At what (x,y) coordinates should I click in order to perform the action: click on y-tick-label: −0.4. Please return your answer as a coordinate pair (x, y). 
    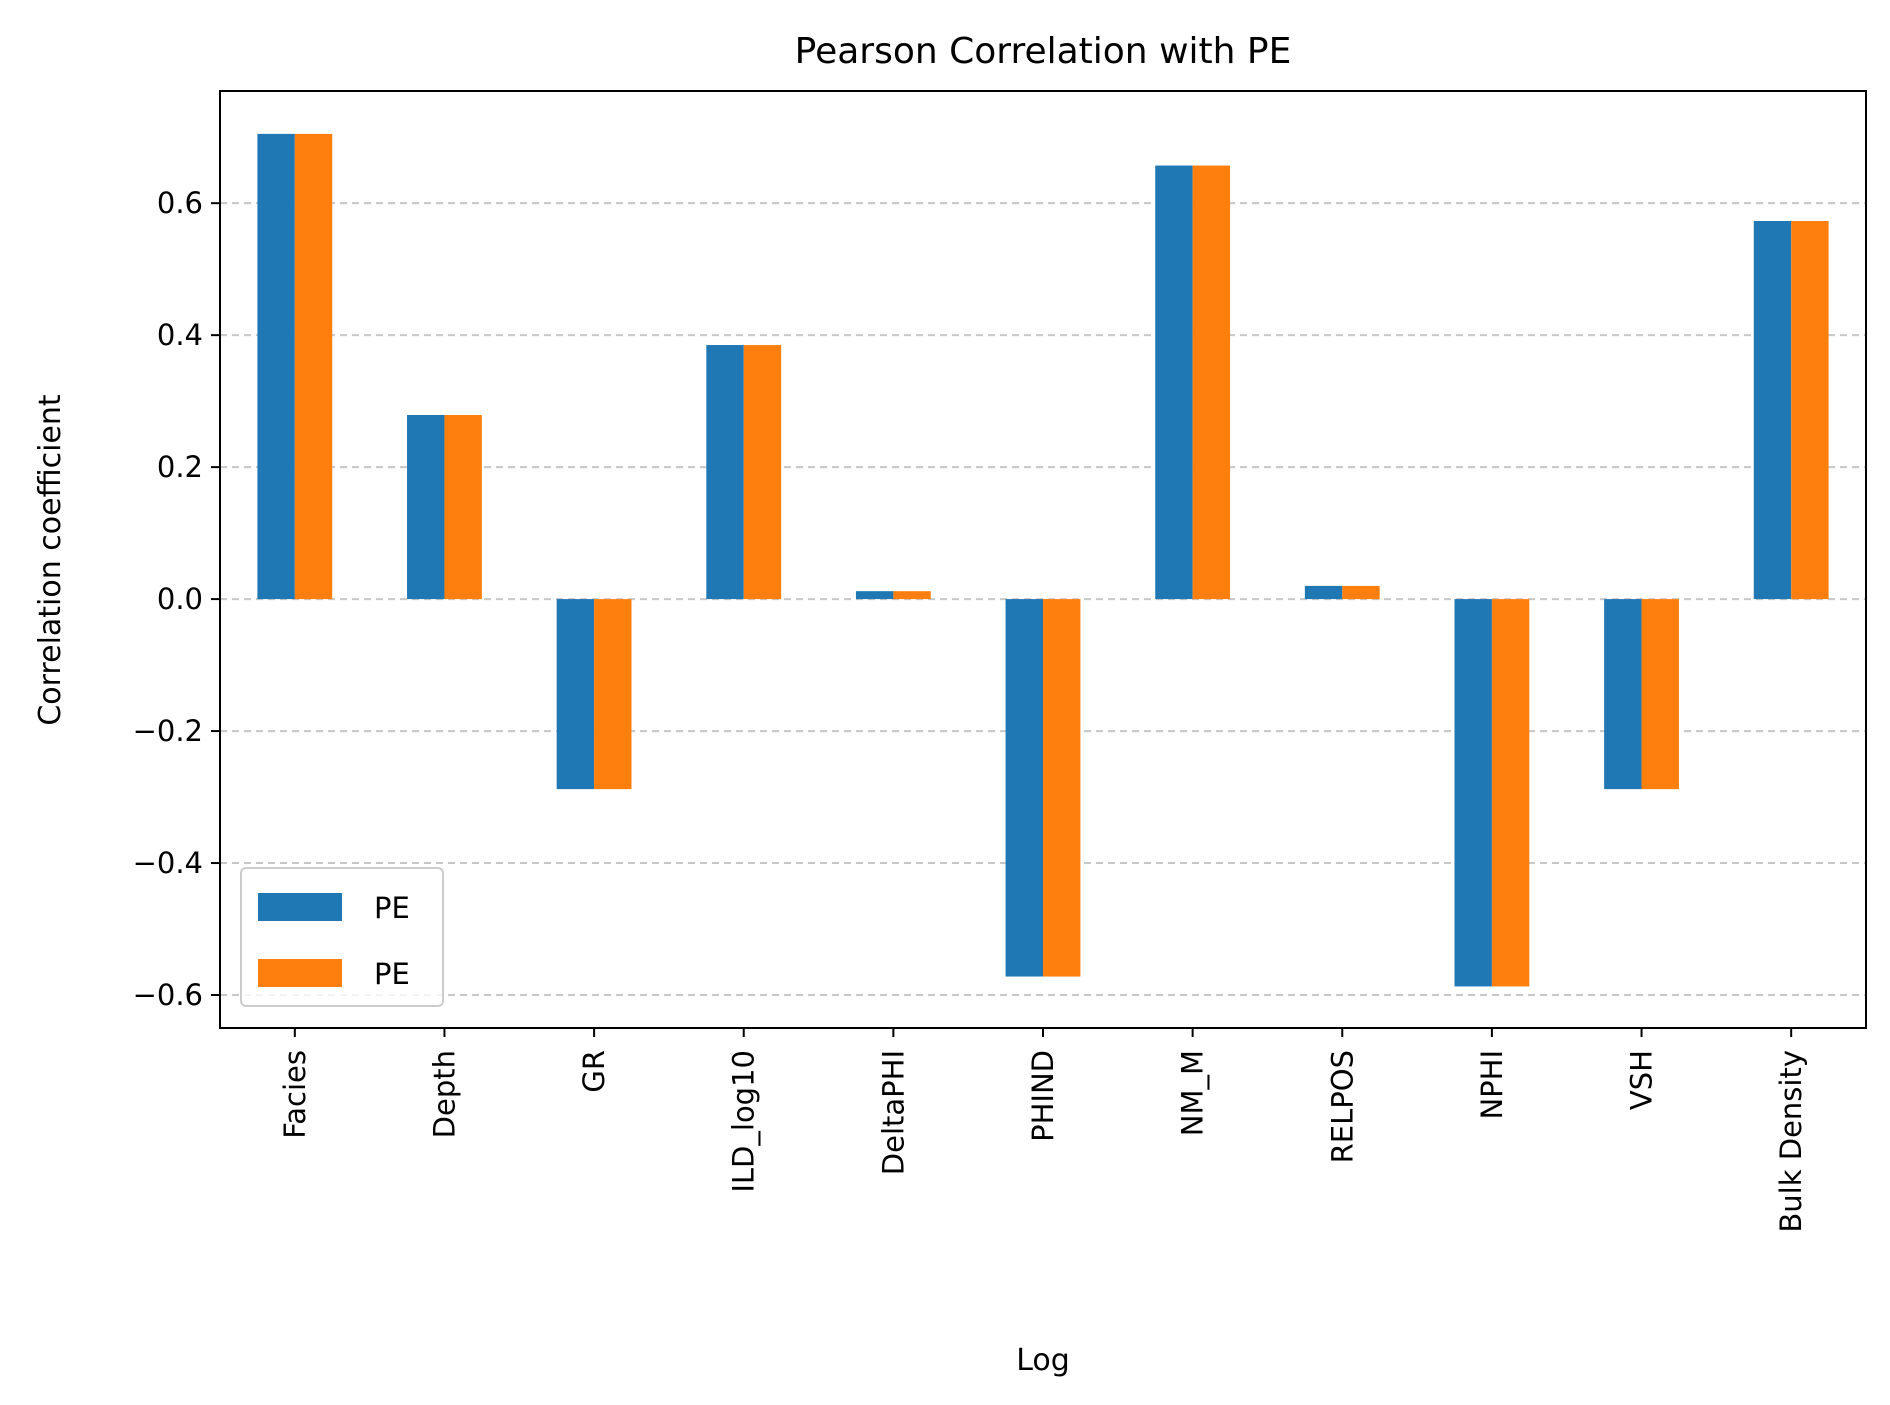
    Looking at the image, I should click on (168, 863).